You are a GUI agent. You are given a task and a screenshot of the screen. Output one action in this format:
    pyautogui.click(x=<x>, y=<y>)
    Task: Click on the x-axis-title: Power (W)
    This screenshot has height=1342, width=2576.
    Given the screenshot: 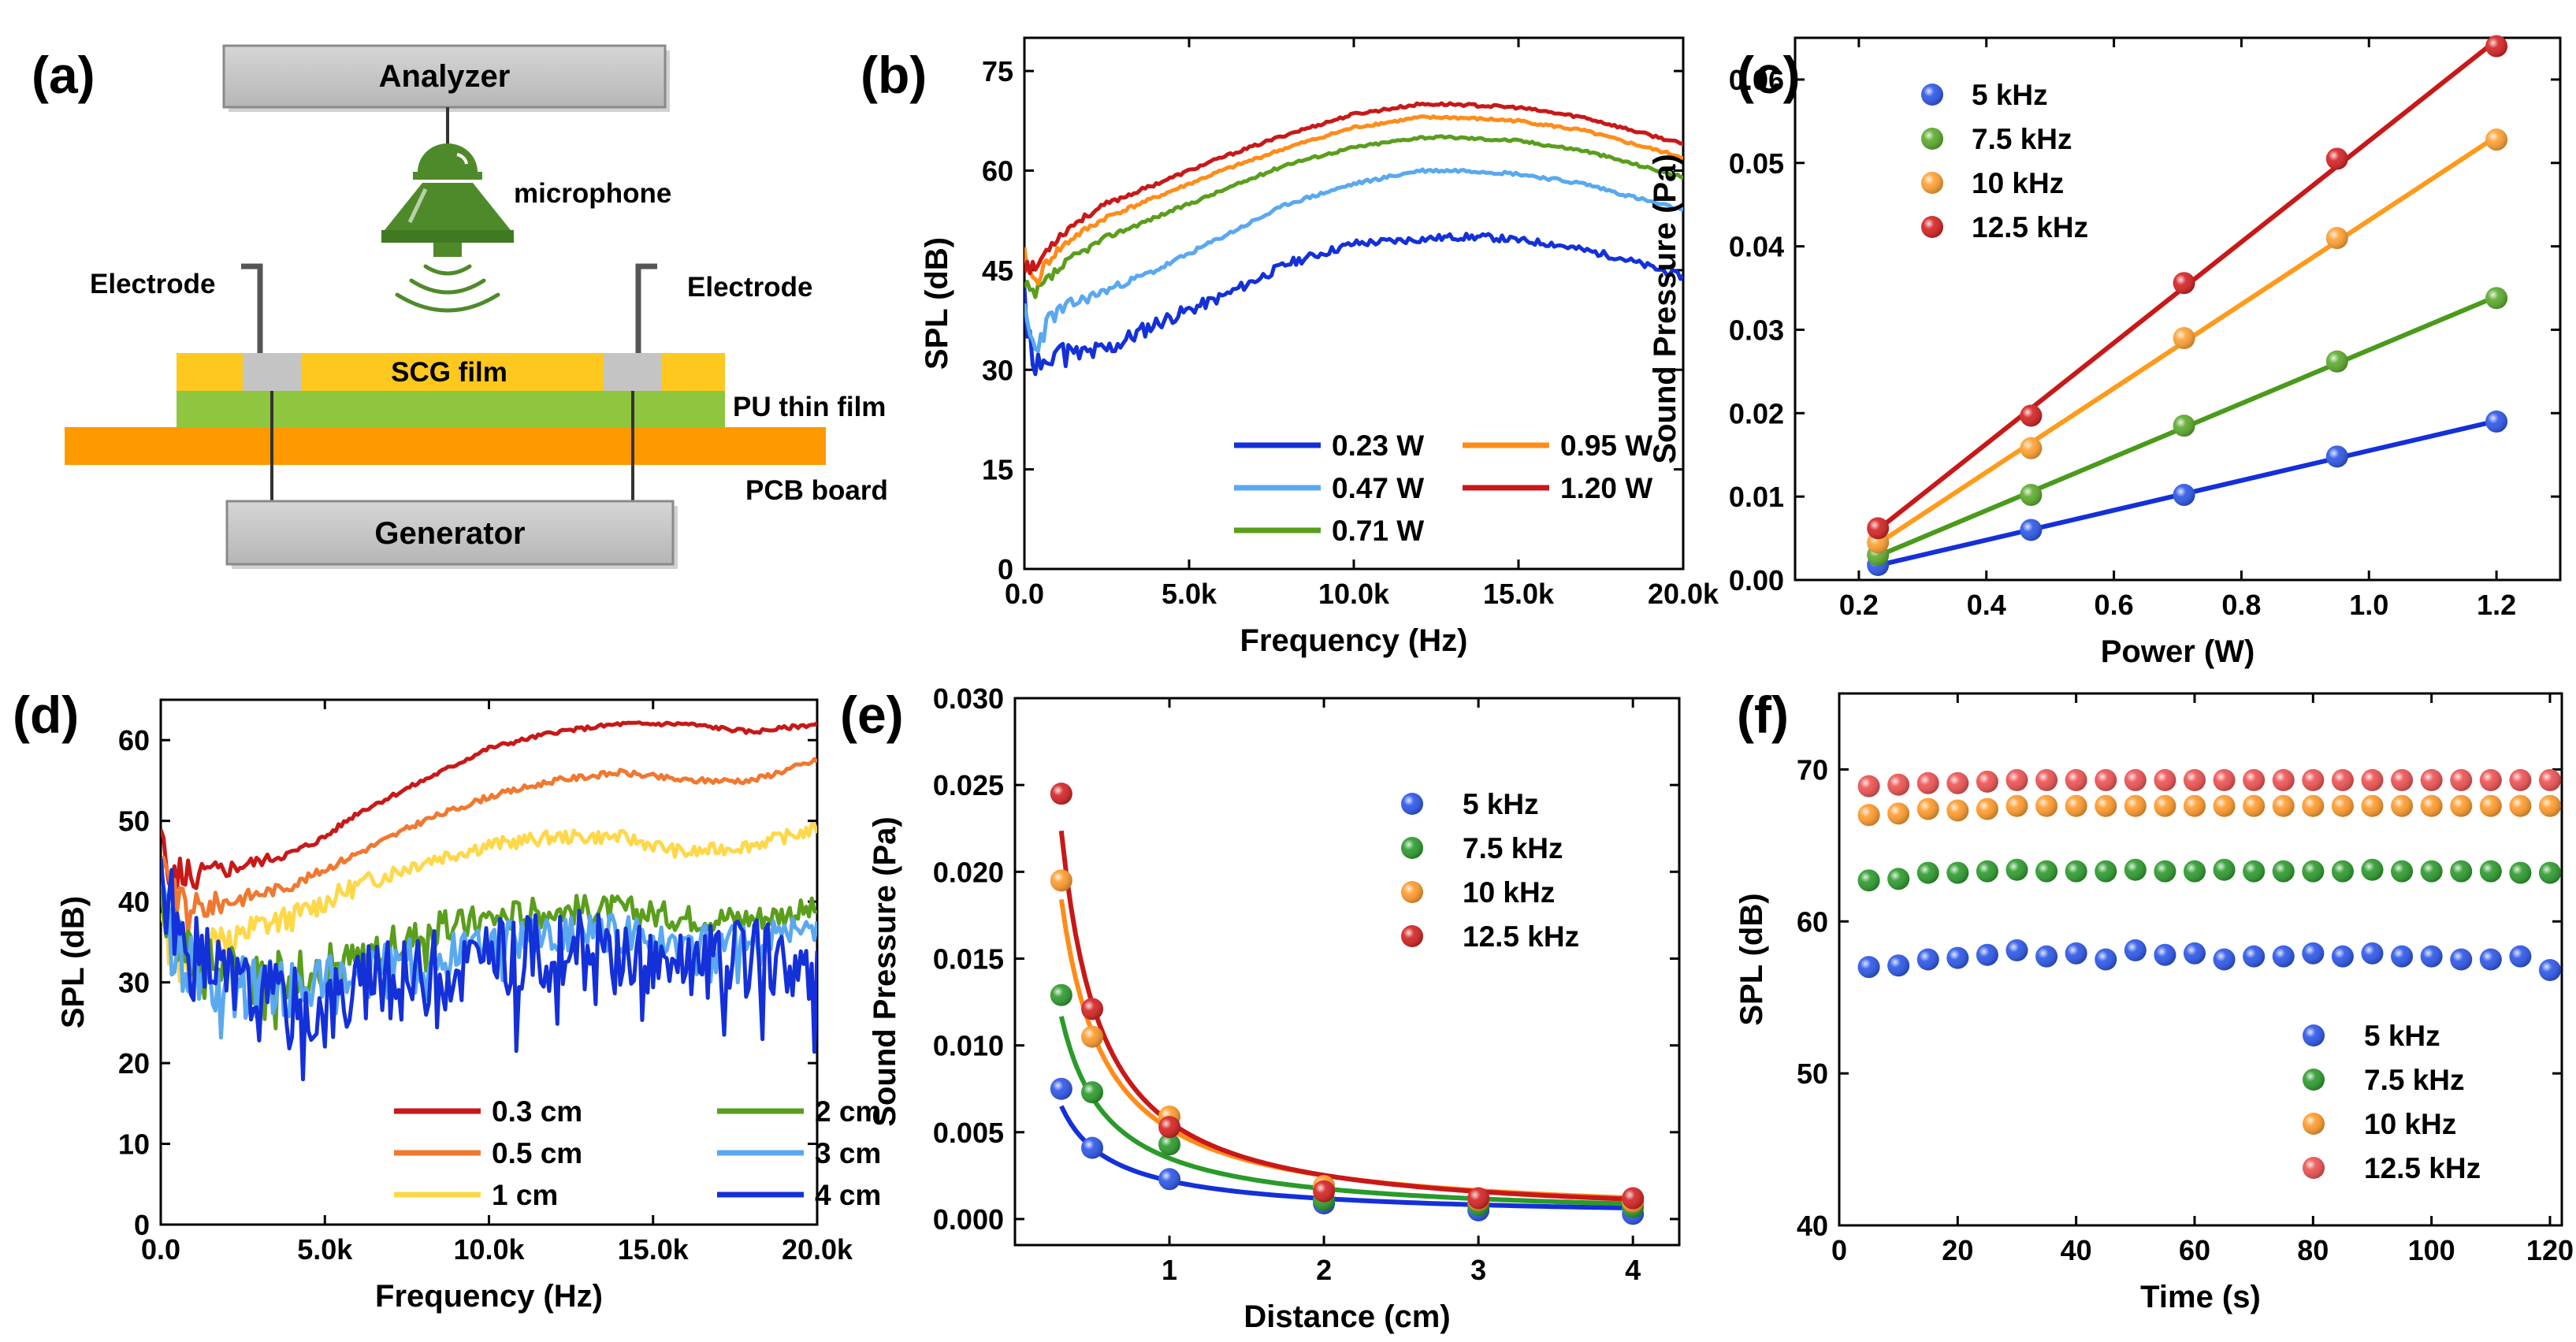 What is the action you would take?
    pyautogui.click(x=2178, y=652)
    